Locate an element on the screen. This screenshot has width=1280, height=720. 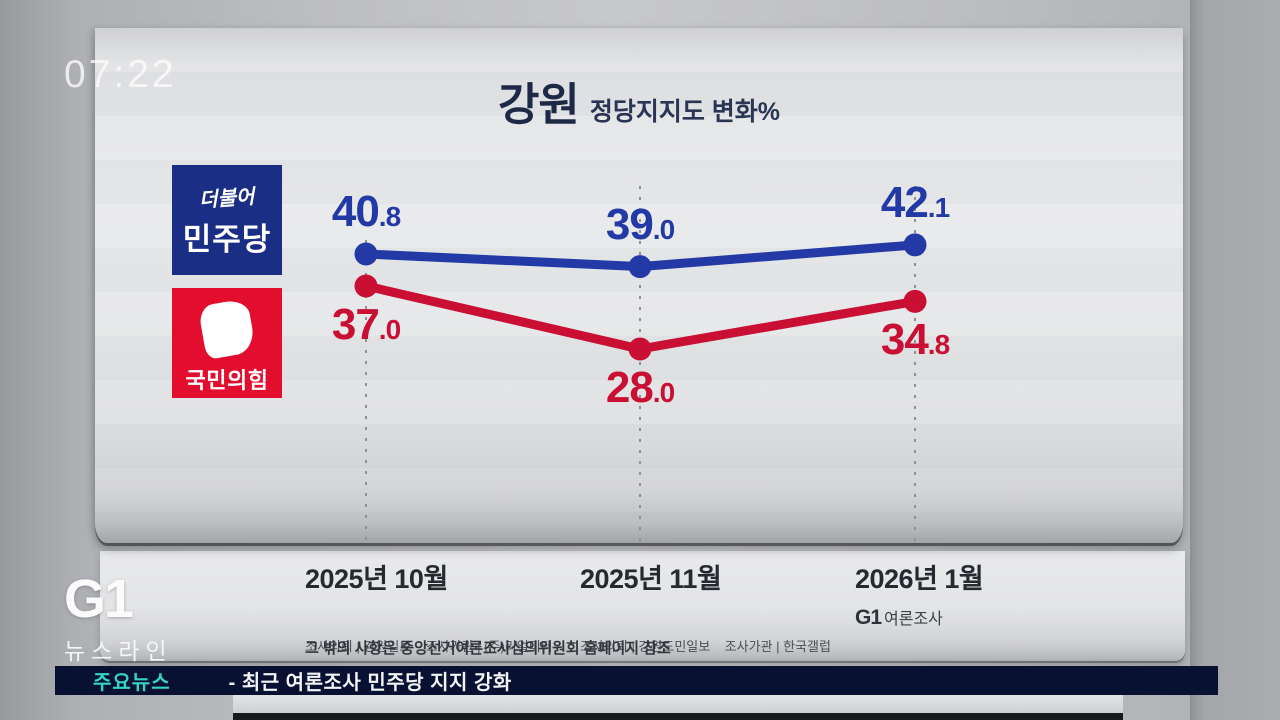
broadcast-clock: 07:22 is located at coordinates (120, 74).